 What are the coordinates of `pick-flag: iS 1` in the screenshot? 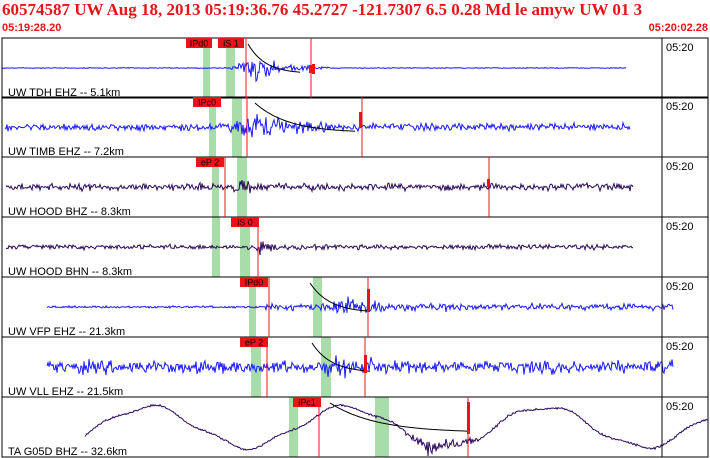 It's located at (231, 43).